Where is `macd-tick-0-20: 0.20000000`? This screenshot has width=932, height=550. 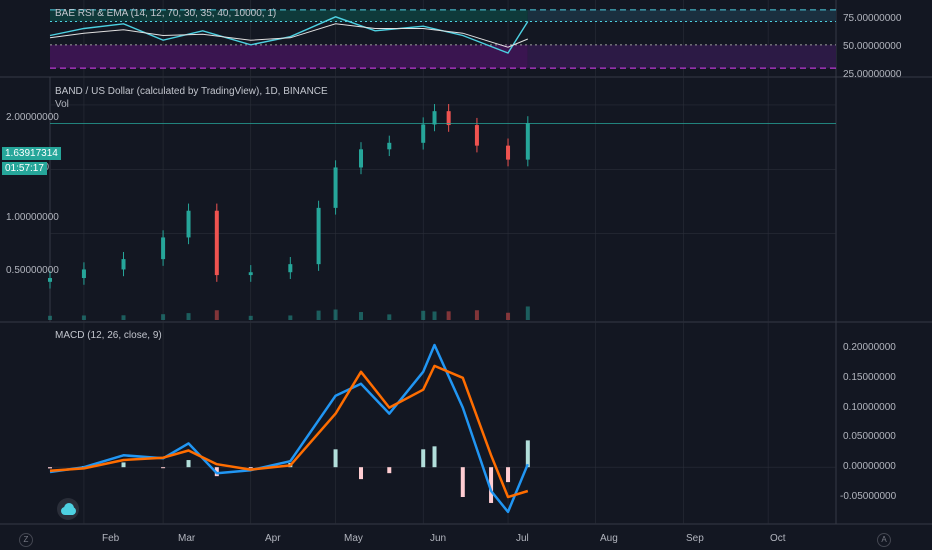
macd-tick-0-20: 0.20000000 is located at coordinates (869, 347).